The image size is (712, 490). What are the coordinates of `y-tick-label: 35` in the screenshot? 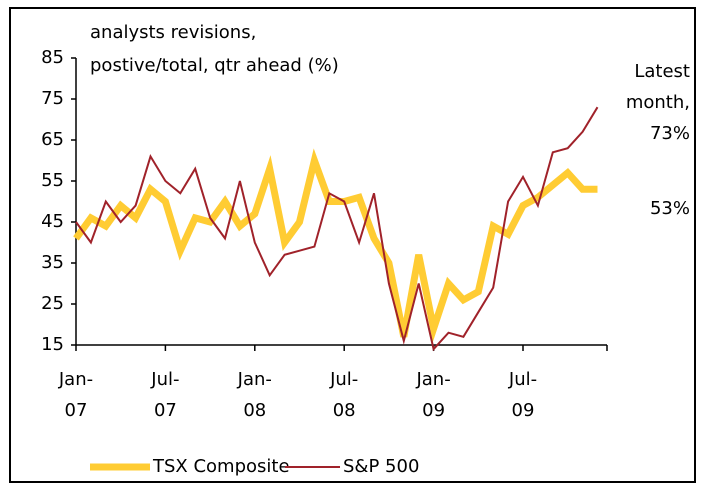 It's located at (52, 262).